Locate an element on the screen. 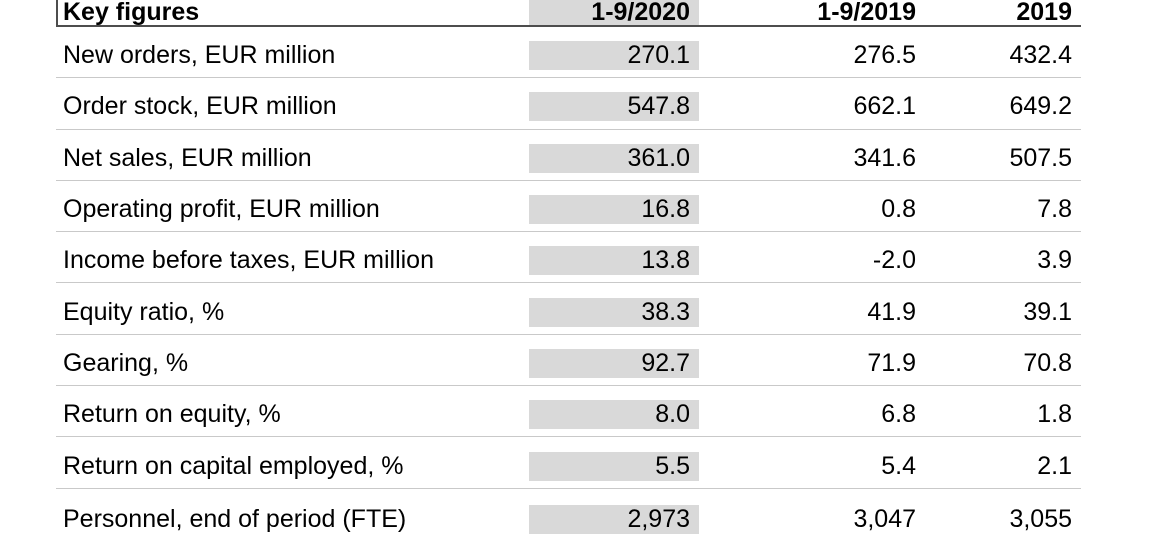 This screenshot has width=1152, height=543. row-label: Return on equity, % is located at coordinates (172, 414).